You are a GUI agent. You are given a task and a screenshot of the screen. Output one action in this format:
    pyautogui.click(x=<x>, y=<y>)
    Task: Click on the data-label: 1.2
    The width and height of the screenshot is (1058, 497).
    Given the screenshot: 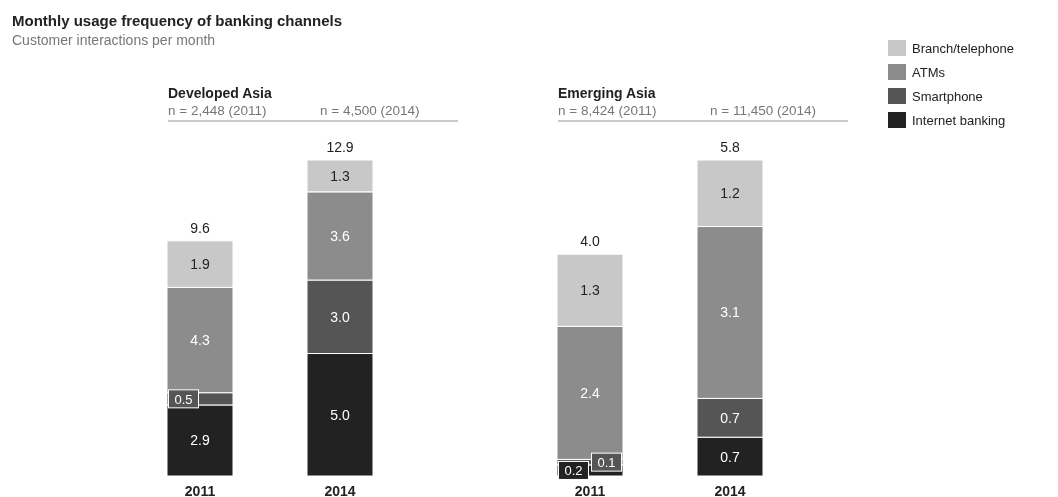 What is the action you would take?
    pyautogui.click(x=730, y=193)
    